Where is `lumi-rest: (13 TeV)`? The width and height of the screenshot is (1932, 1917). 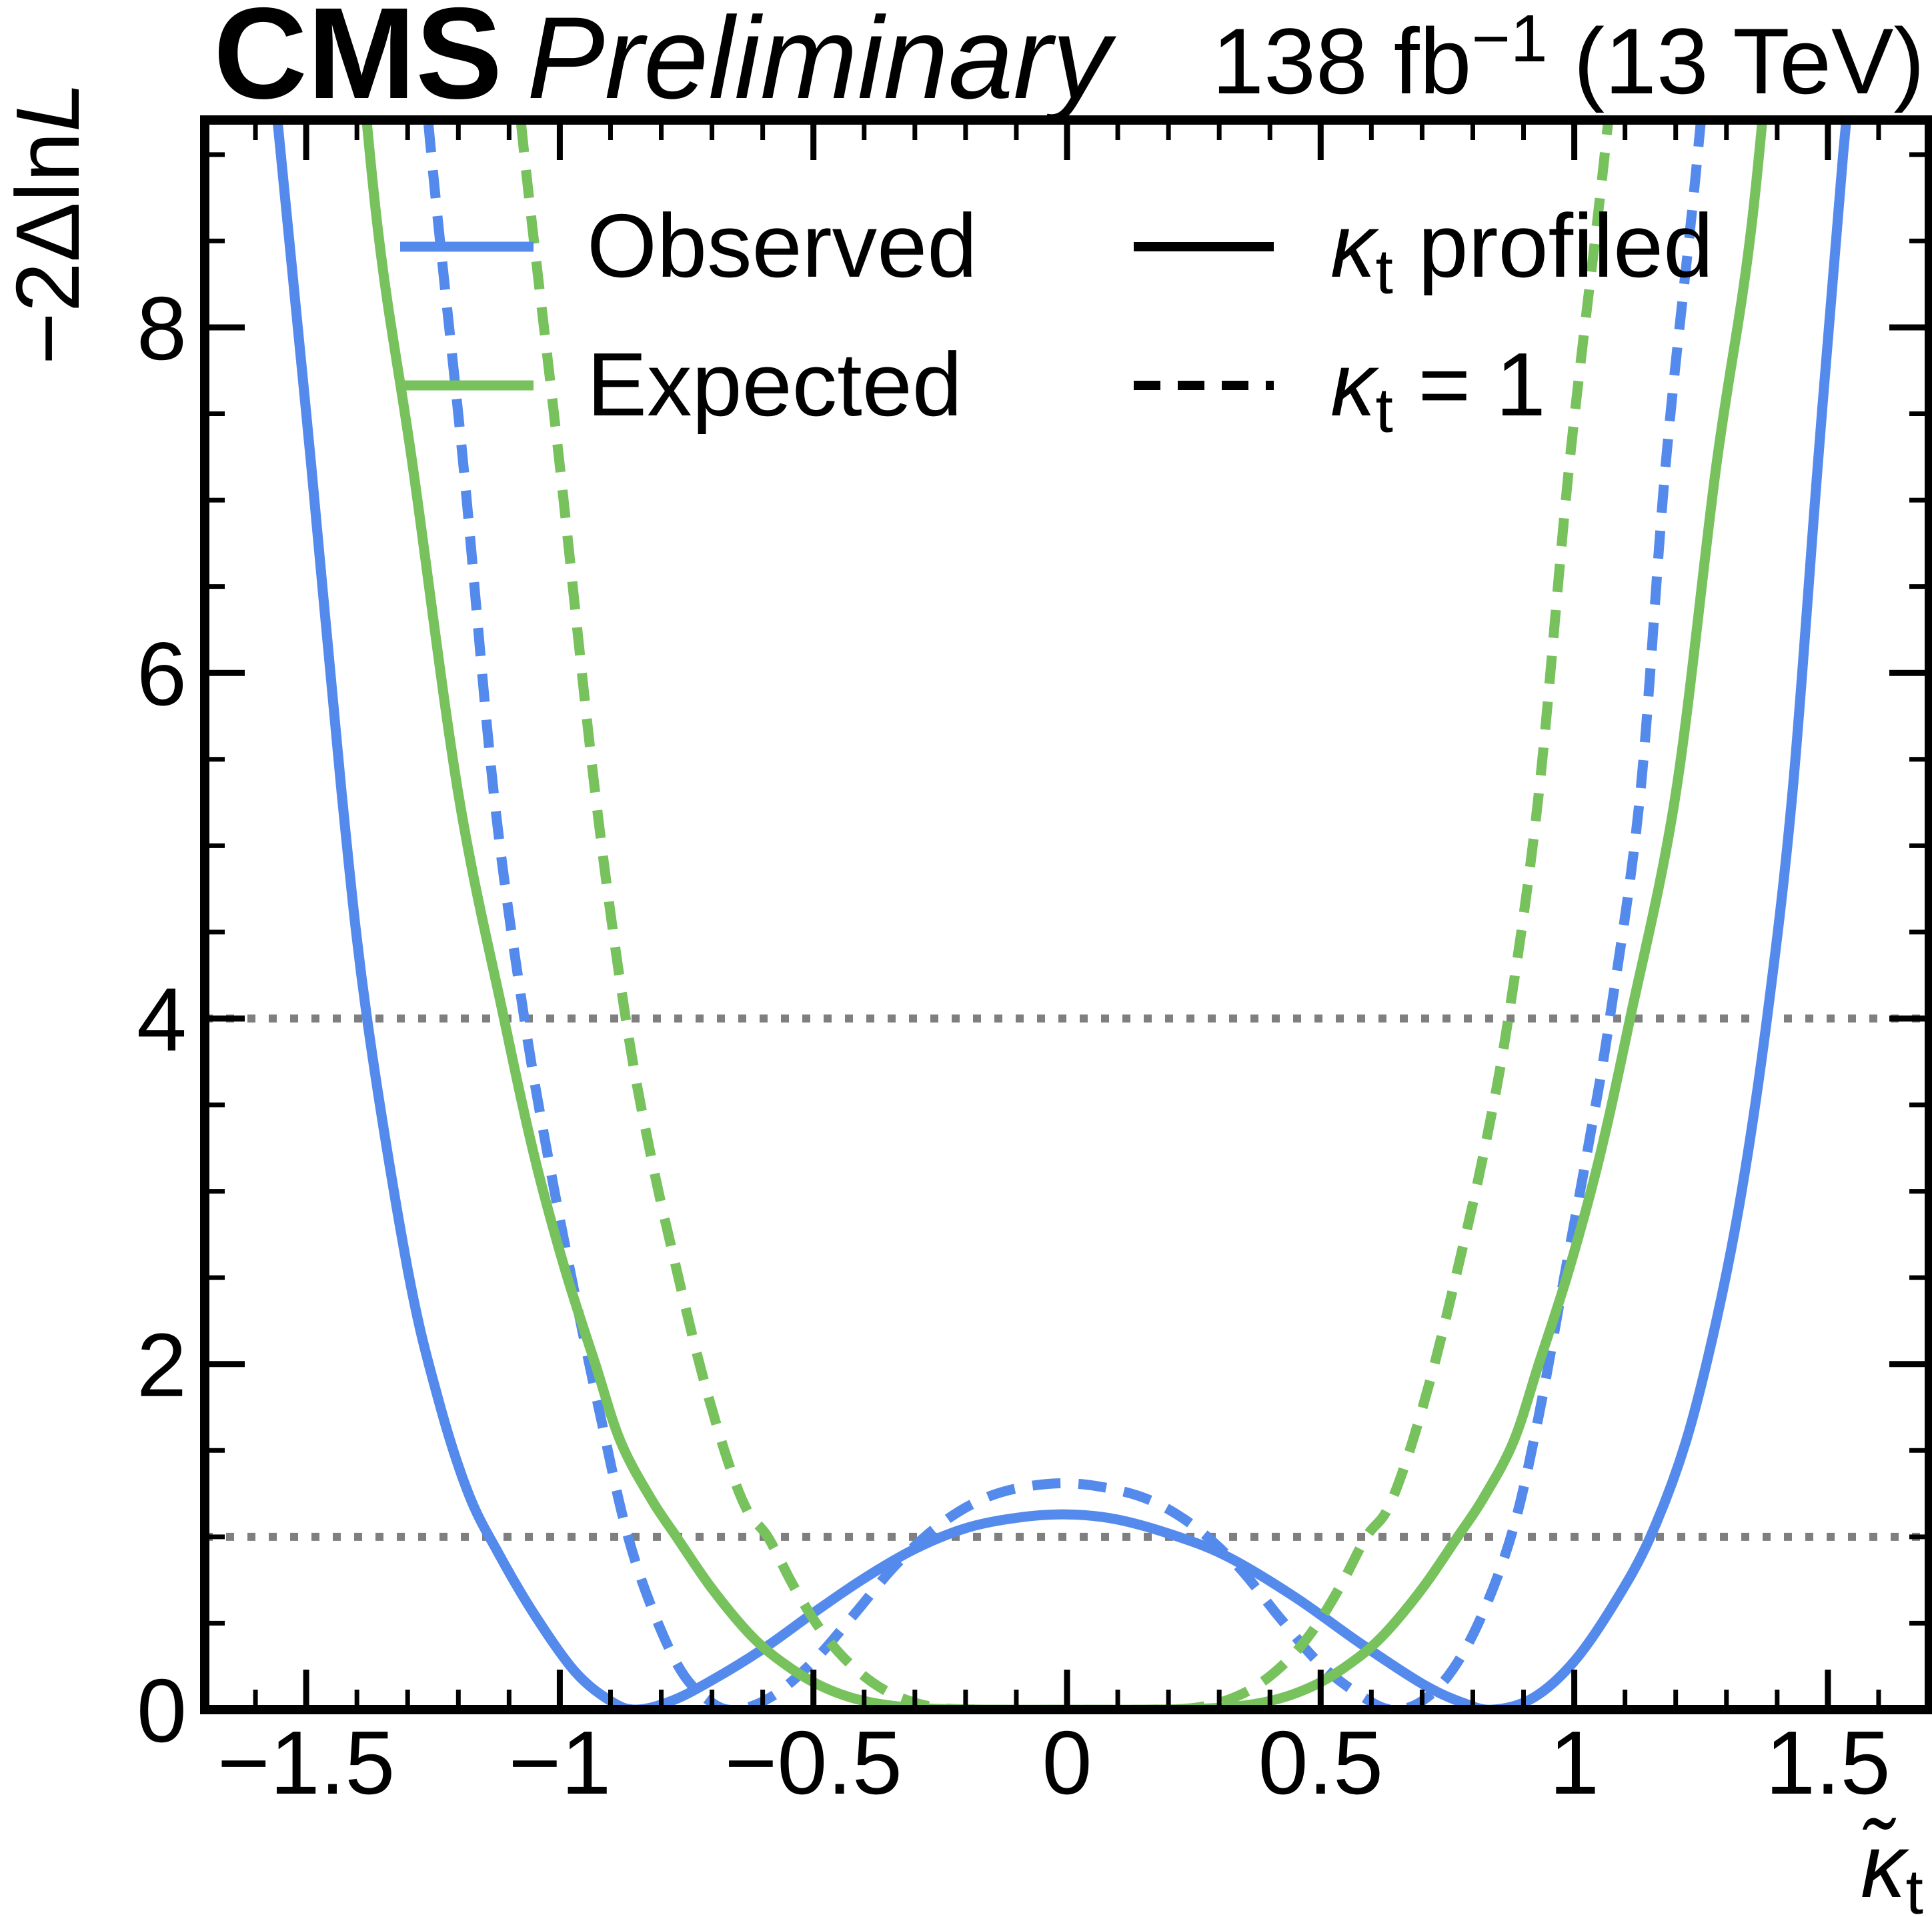
lumi-rest: (13 TeV) is located at coordinates (1736, 61).